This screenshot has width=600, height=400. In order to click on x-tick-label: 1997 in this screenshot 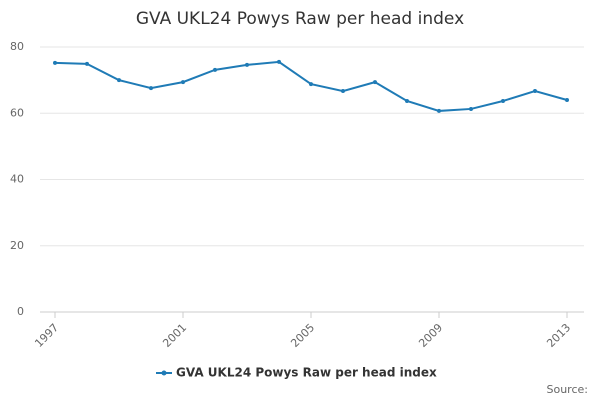, I will do `click(46, 335)`.